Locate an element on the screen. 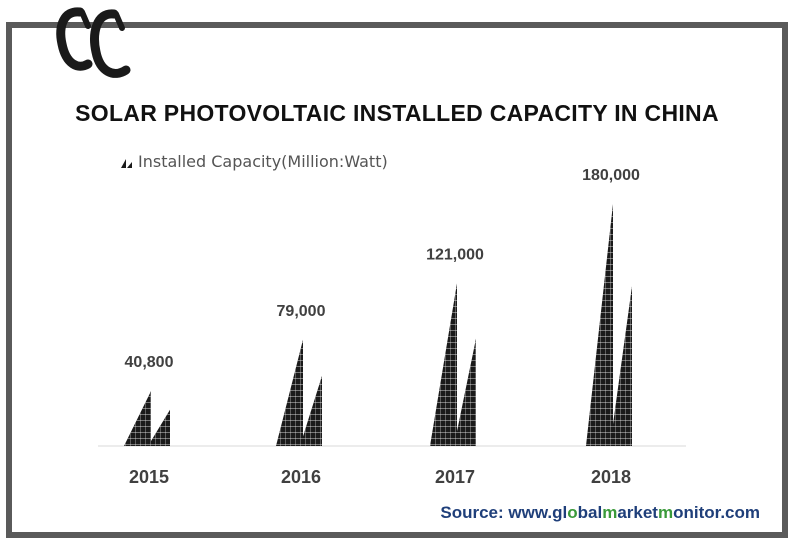  source-part: arket is located at coordinates (637, 512).